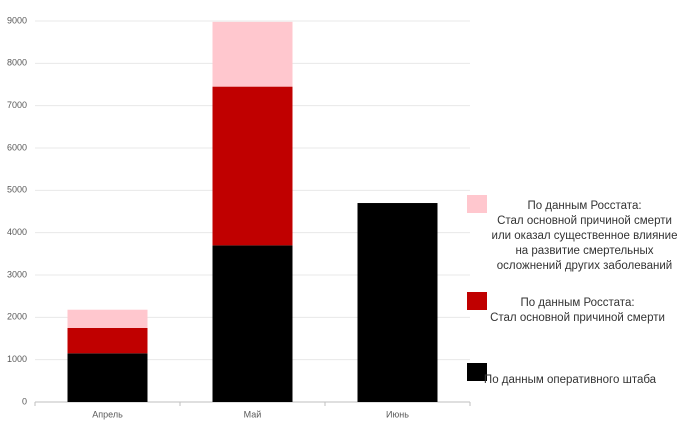  What do you see at coordinates (17, 190) in the screenshot?
I see `y-tick-label: 5000` at bounding box center [17, 190].